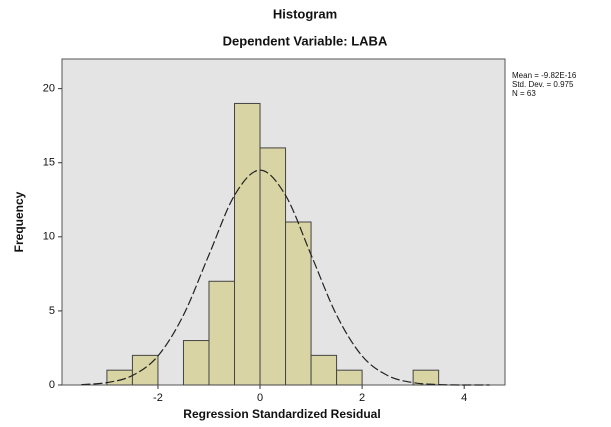  What do you see at coordinates (49, 89) in the screenshot?
I see `y-tick-label: 20` at bounding box center [49, 89].